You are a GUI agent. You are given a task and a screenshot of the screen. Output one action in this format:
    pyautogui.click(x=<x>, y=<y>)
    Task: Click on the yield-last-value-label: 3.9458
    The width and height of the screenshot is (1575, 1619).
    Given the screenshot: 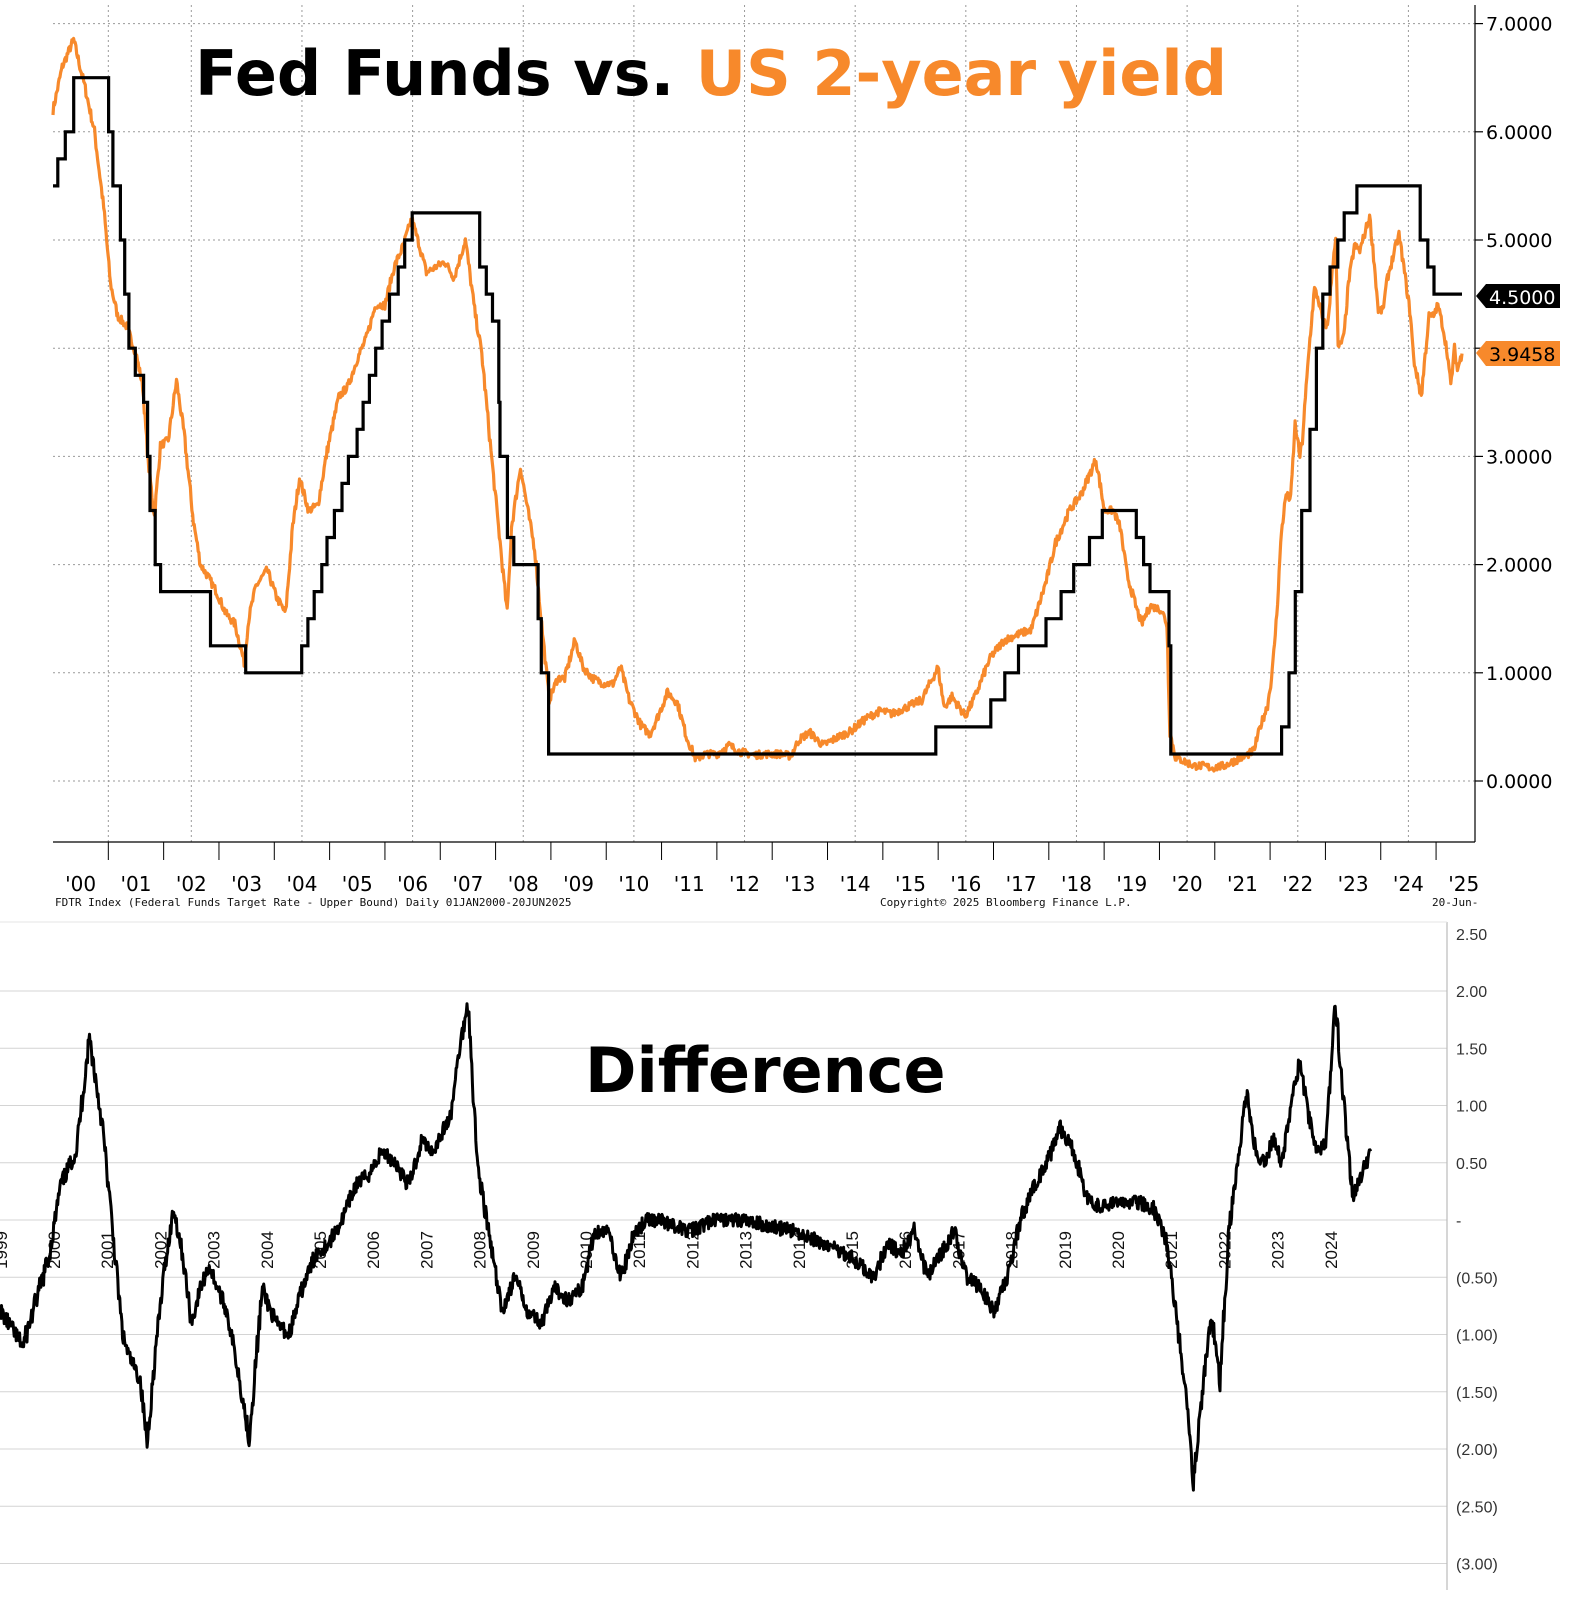 What is the action you would take?
    pyautogui.click(x=1522, y=355)
    